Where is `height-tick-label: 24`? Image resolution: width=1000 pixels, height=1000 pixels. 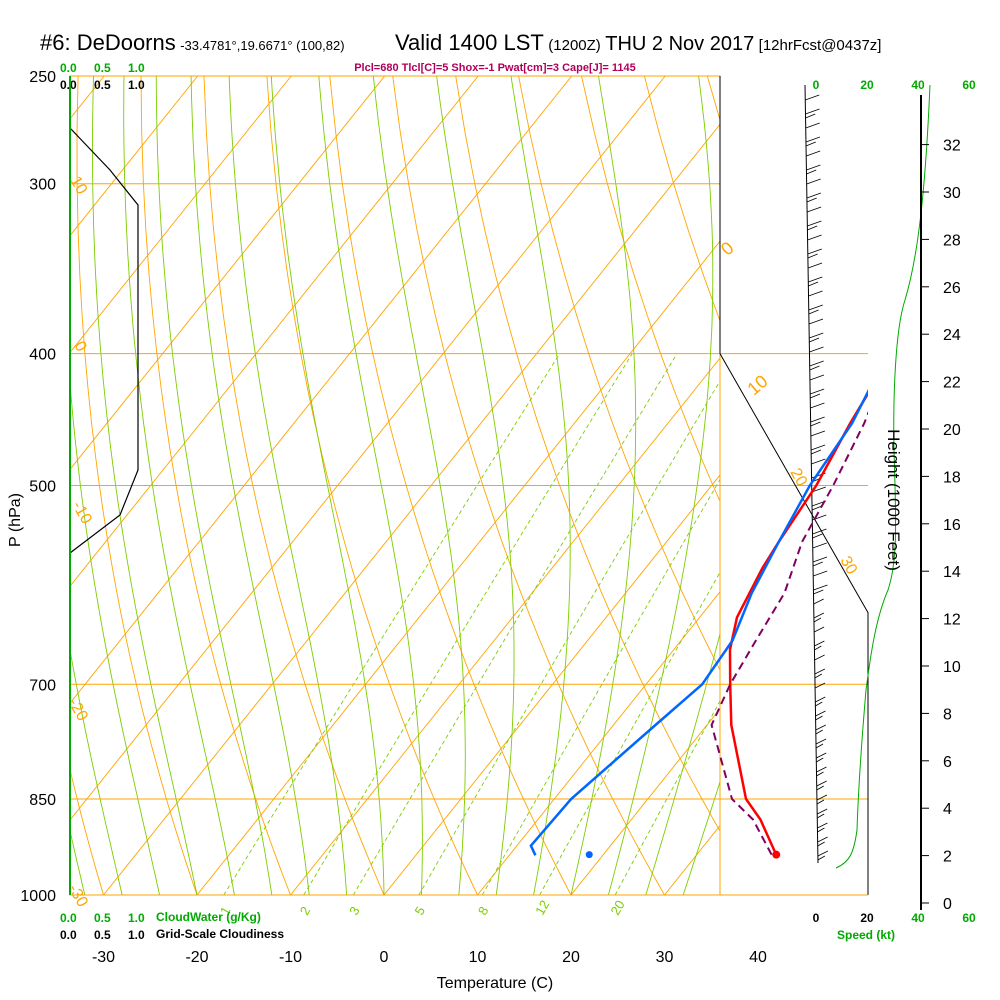 height-tick-label: 24 is located at coordinates (952, 335).